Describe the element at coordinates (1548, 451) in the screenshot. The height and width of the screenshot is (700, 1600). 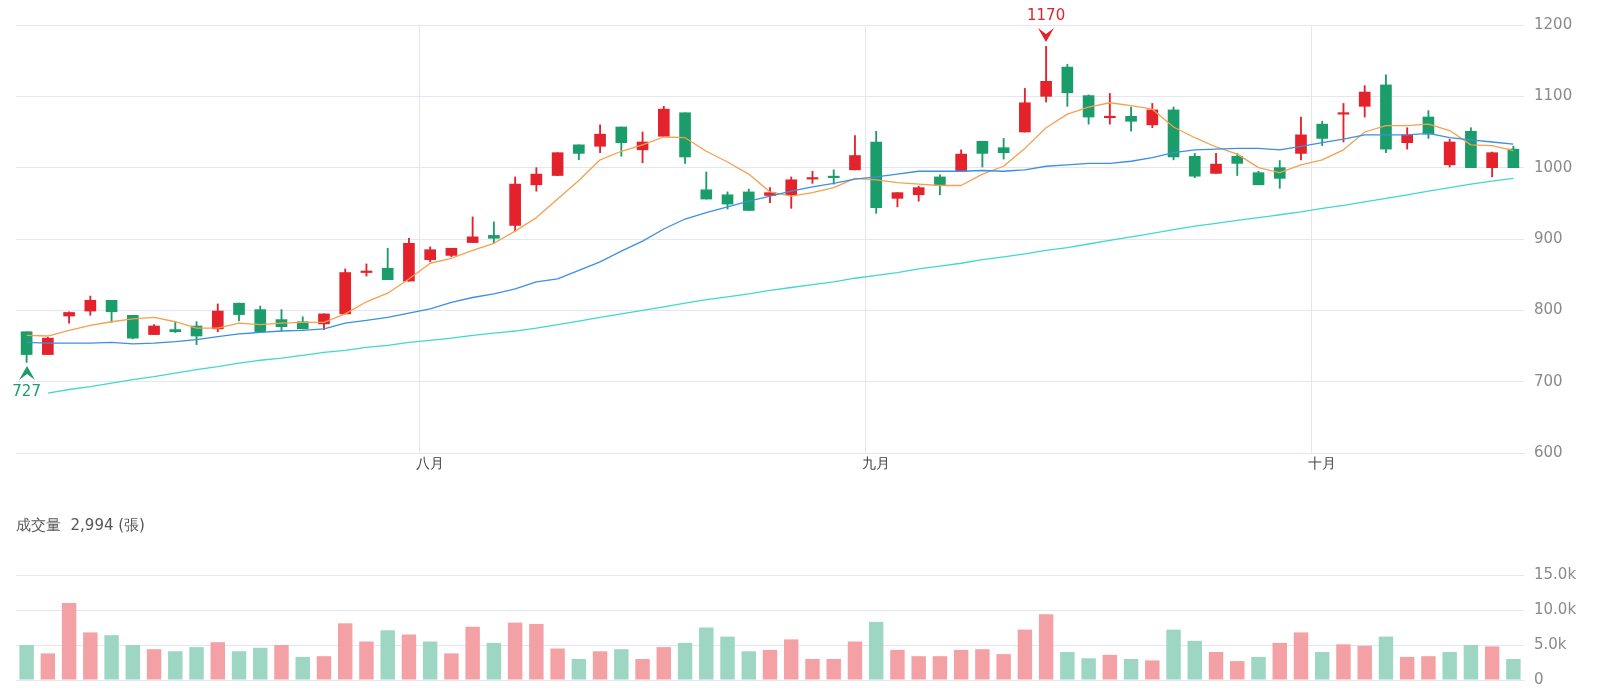
I see `y-tick-label: 600` at that location.